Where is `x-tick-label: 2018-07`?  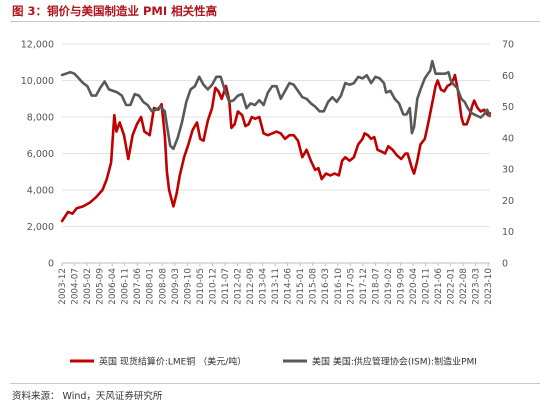 x-tick-label: 2018-07 is located at coordinates (376, 286).